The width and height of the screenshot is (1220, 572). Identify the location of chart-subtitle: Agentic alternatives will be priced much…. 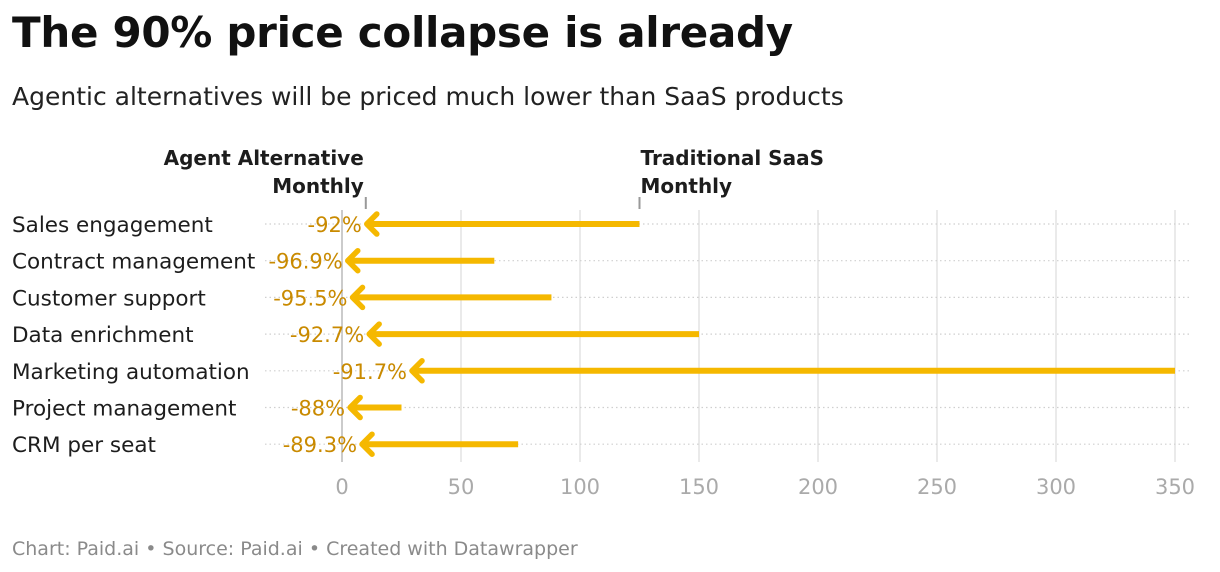
(428, 96).